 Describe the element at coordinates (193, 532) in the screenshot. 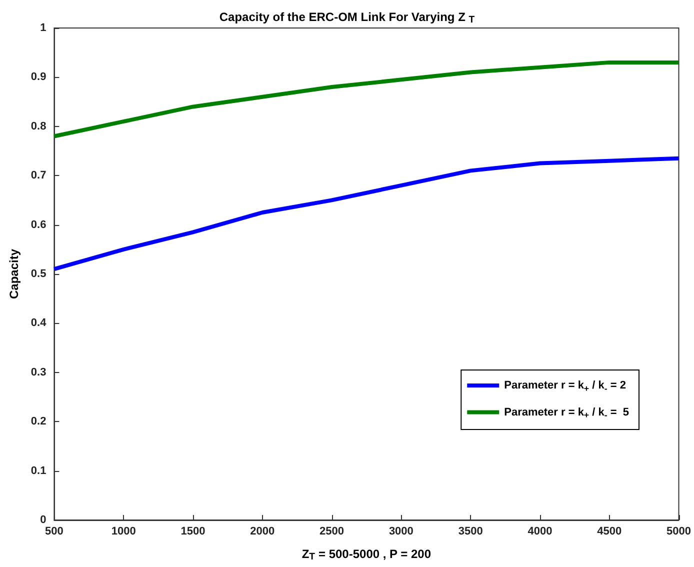

I see `x-tick-label: 1500` at that location.